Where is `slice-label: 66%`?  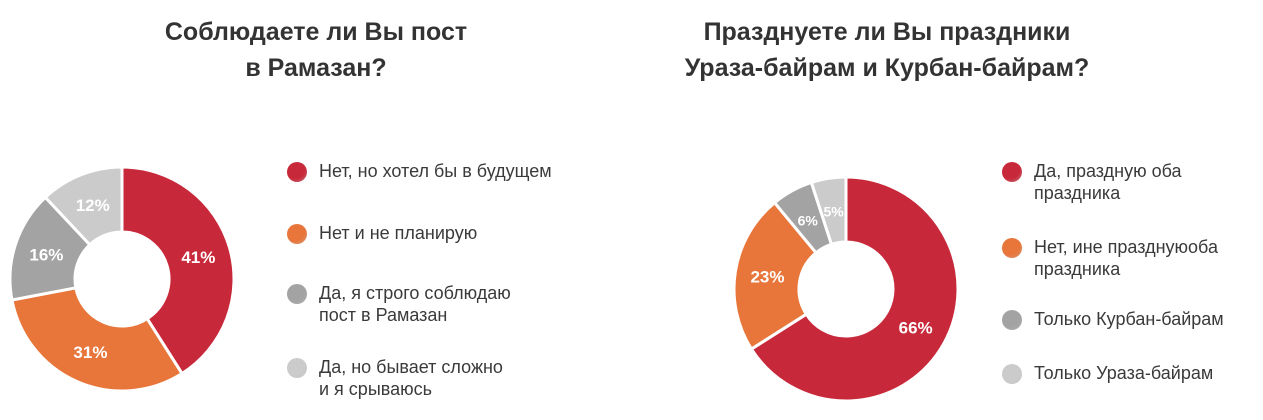 slice-label: 66% is located at coordinates (916, 327).